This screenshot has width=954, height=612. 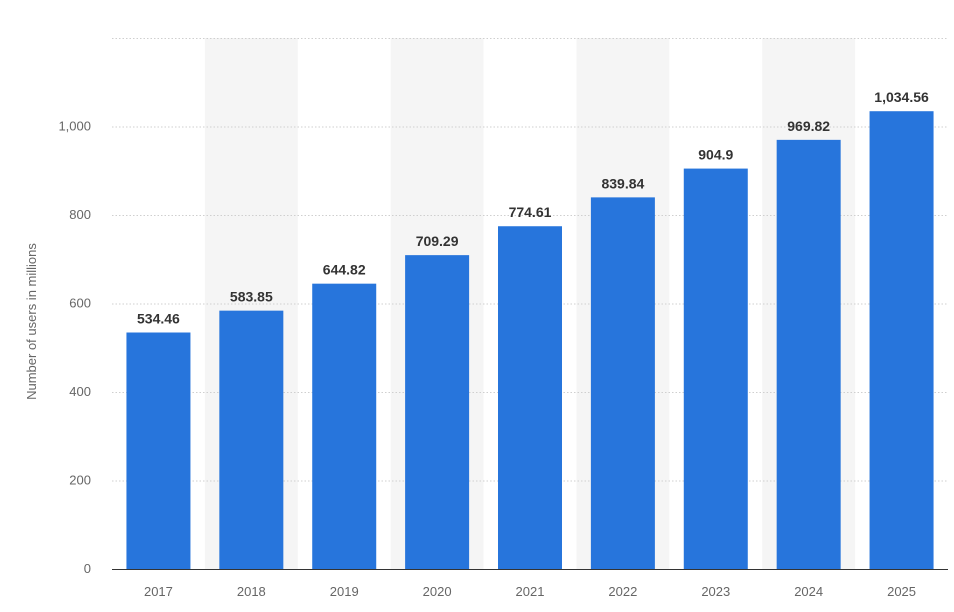 I want to click on x-tick-label: 2021, so click(x=530, y=591).